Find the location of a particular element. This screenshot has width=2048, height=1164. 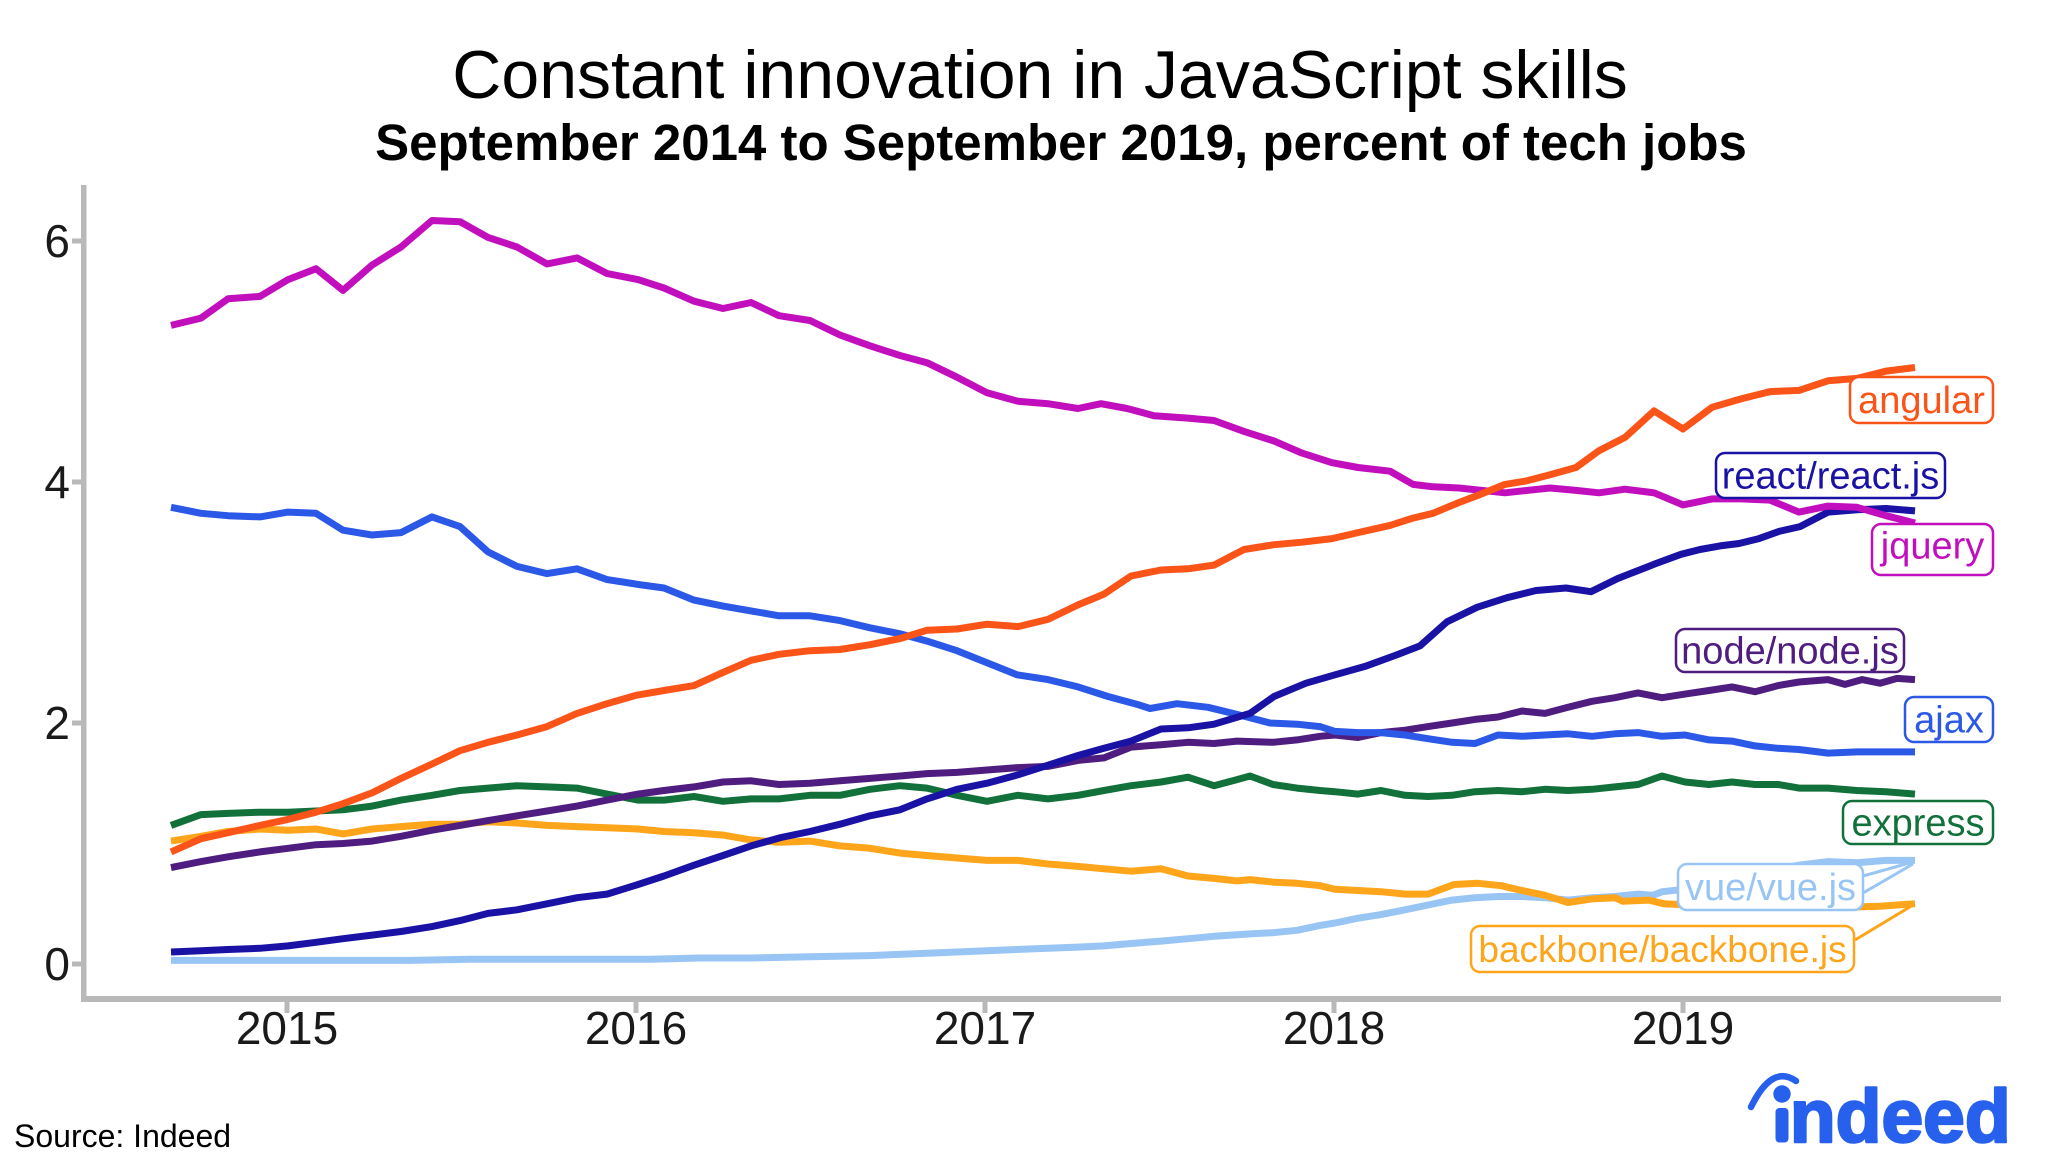

svg-text: 2017 is located at coordinates (985, 1028).